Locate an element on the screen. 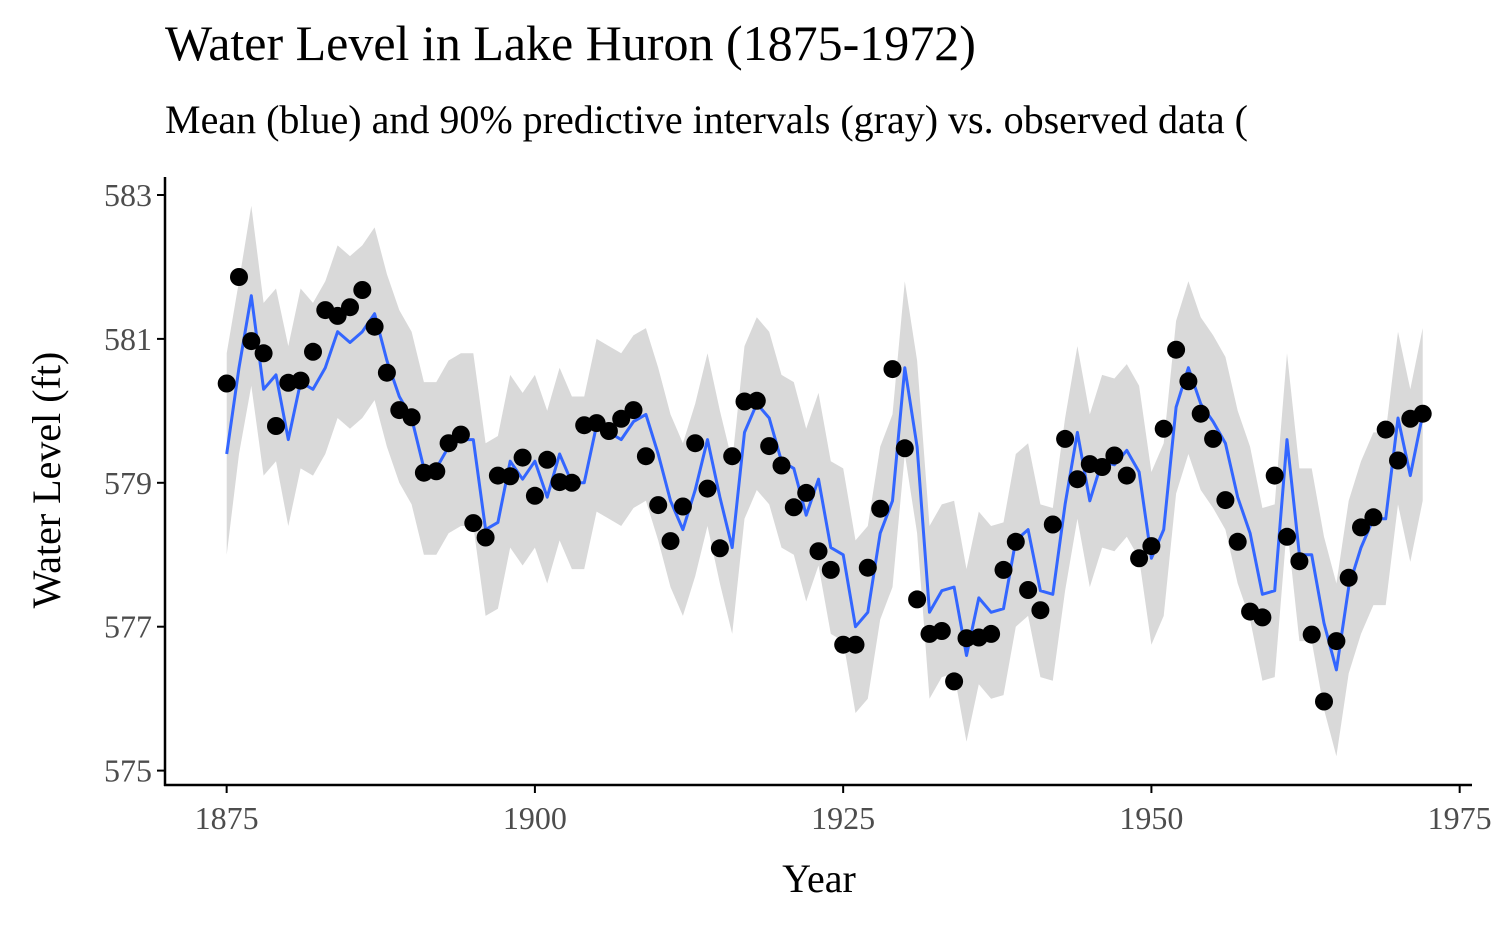  x-tick-label: 1900 is located at coordinates (535, 818).